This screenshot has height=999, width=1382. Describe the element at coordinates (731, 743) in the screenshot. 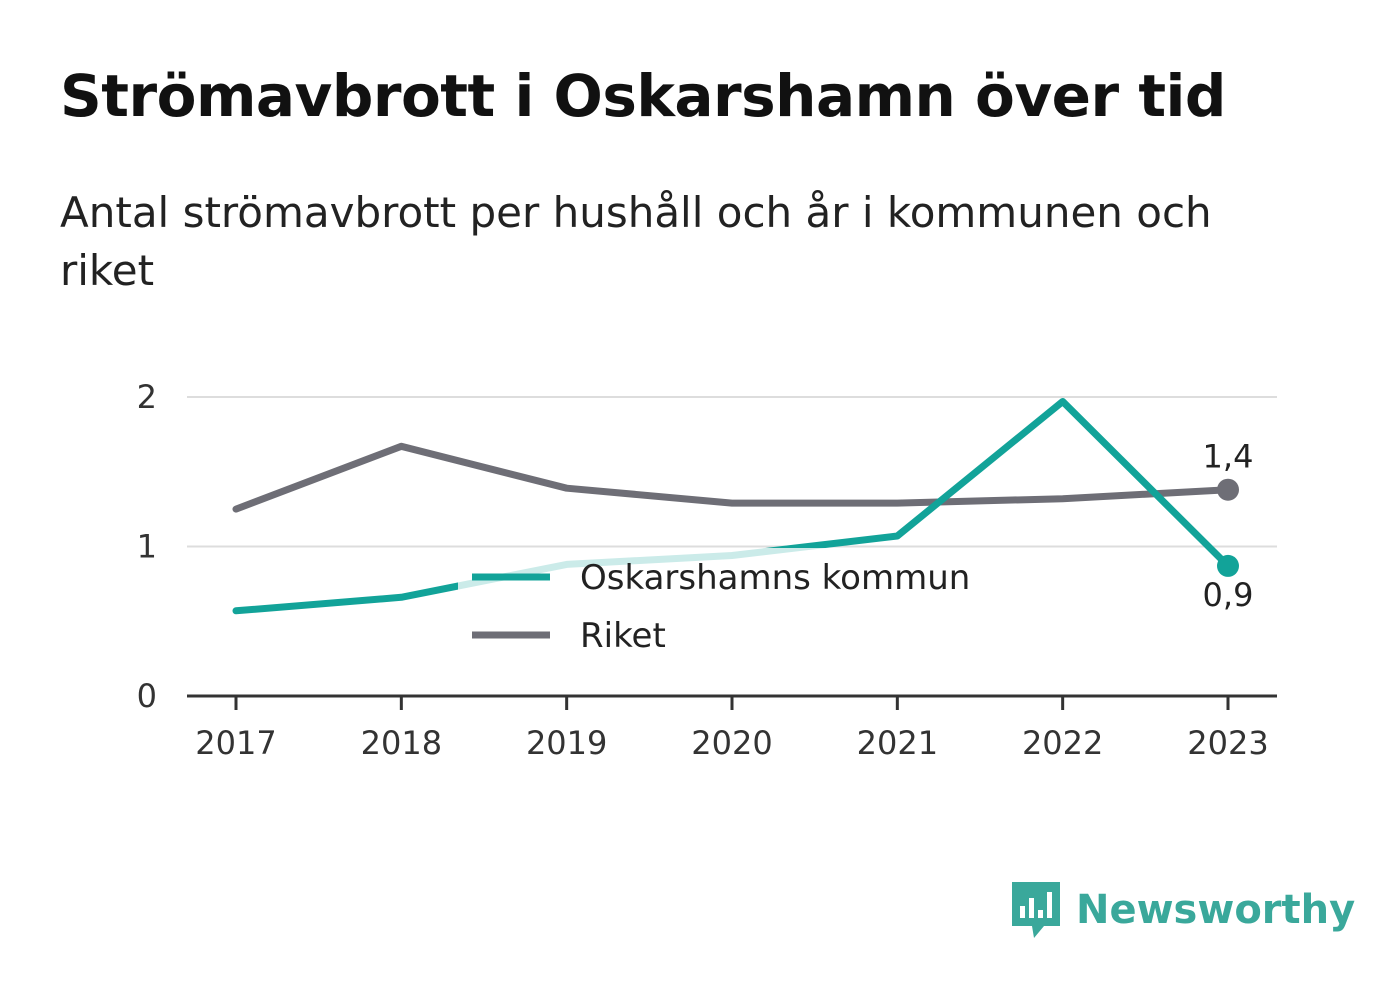

I see `x-tick-label: 2020` at that location.